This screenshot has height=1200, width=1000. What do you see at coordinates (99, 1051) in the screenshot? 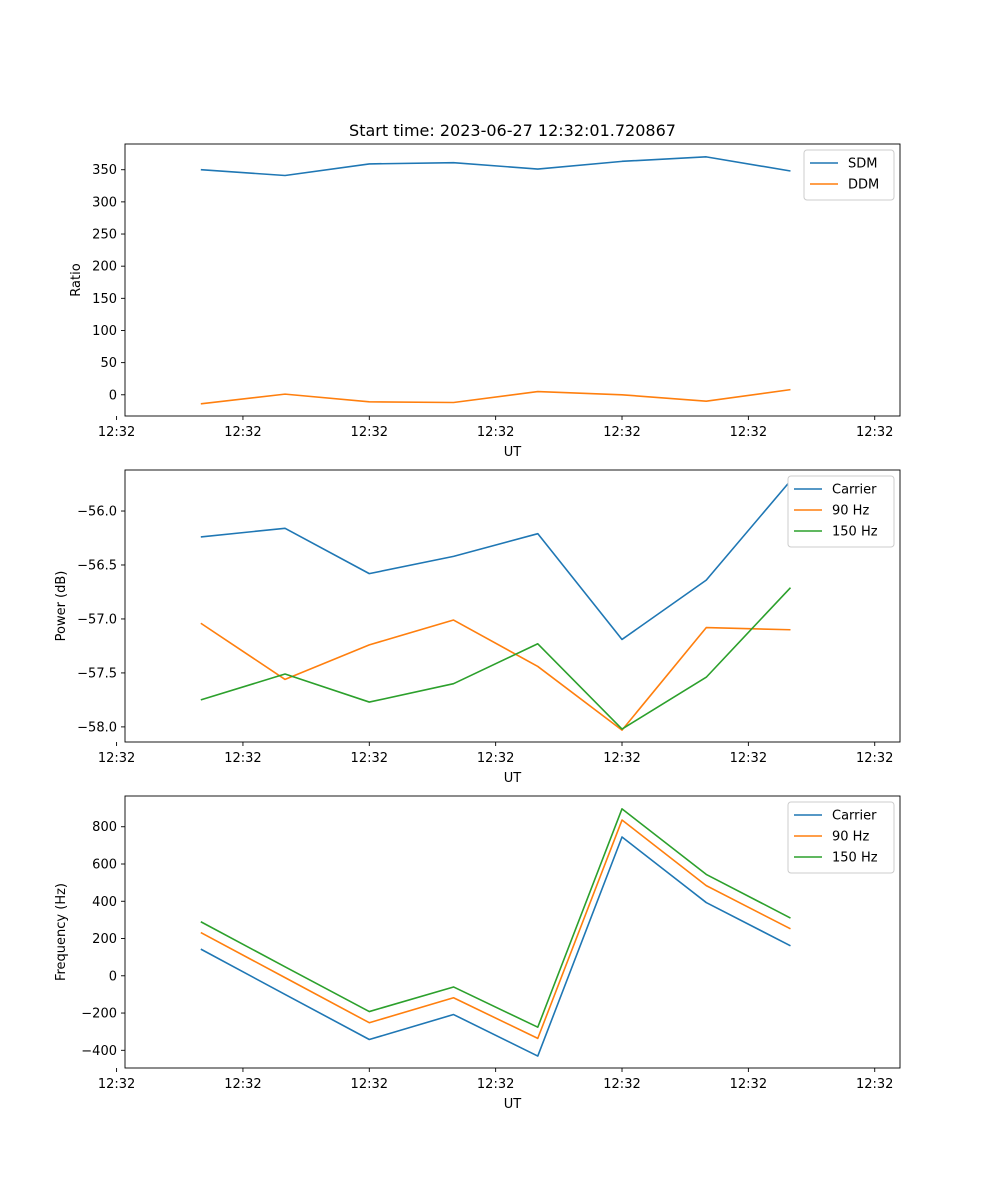
I see `y-tick-label: −400` at bounding box center [99, 1051].